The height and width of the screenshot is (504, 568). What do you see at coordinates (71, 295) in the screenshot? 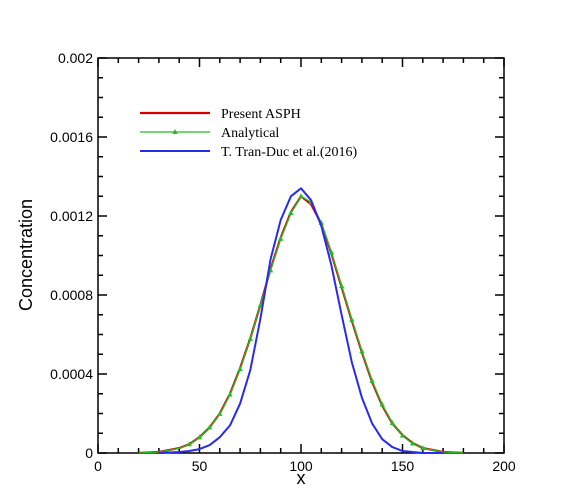
I see `y-tick-label: 0.0008` at bounding box center [71, 295].